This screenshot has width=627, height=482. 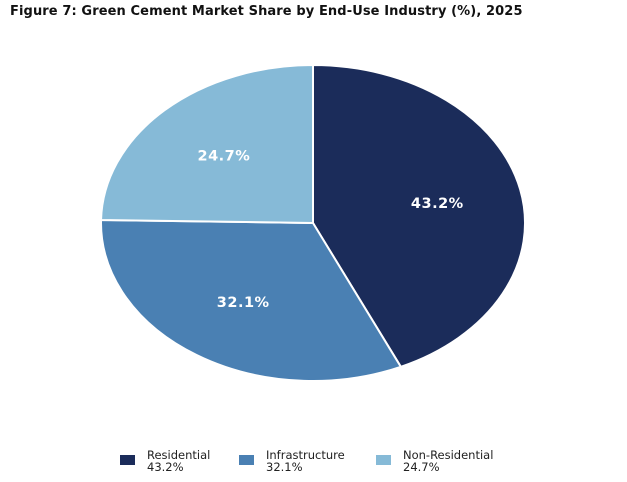 I want to click on legend-item-residential: Residential 43.2%, so click(x=165, y=461).